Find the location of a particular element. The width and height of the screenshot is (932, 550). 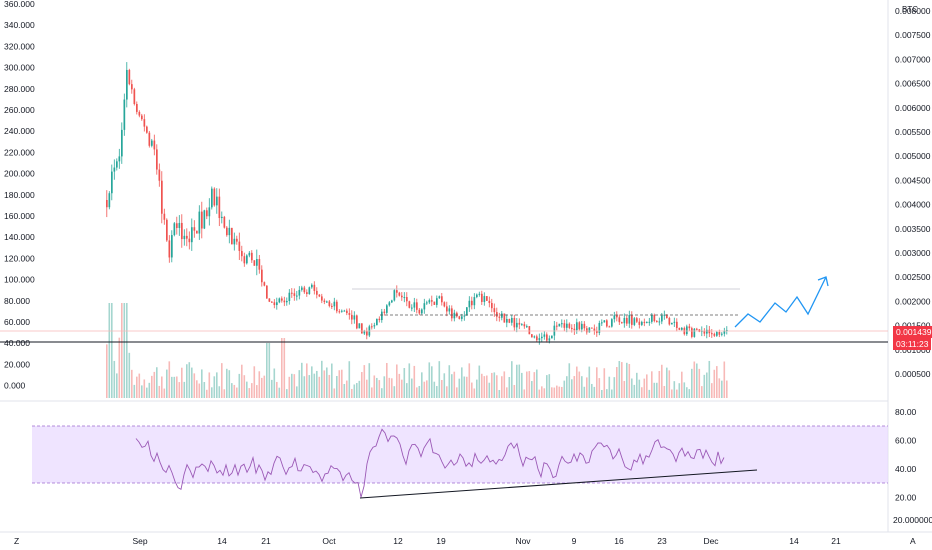

price-tick: 0.005000 is located at coordinates (913, 156).